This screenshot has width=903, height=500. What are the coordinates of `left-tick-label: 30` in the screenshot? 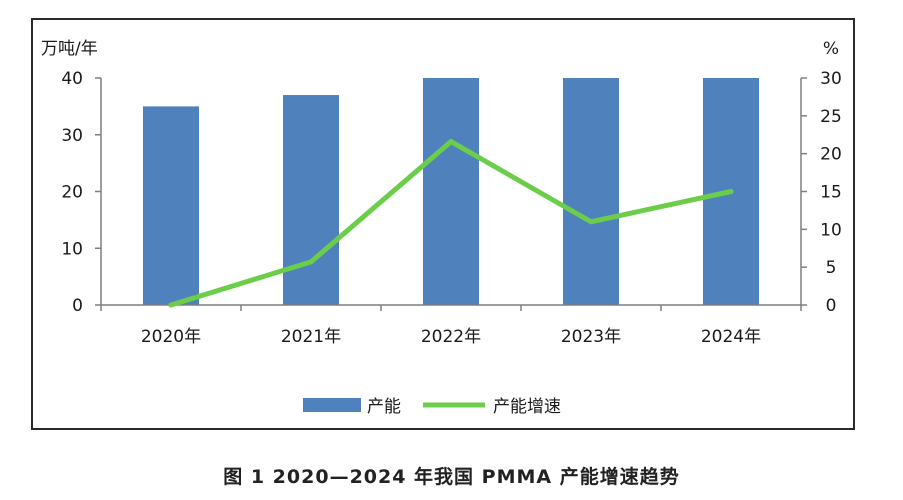 It's located at (72, 136).